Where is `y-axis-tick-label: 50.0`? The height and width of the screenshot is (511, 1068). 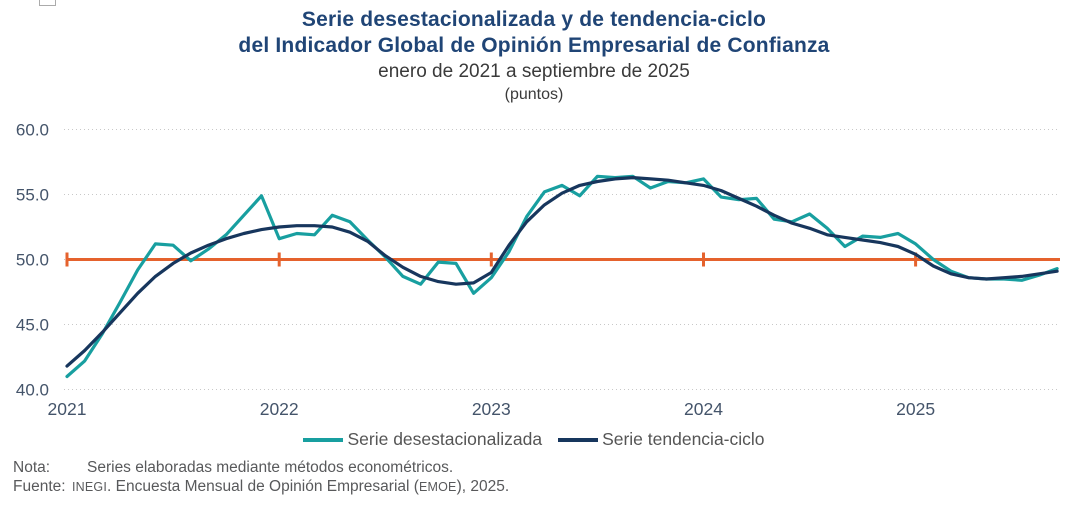
y-axis-tick-label: 50.0 is located at coordinates (32, 260).